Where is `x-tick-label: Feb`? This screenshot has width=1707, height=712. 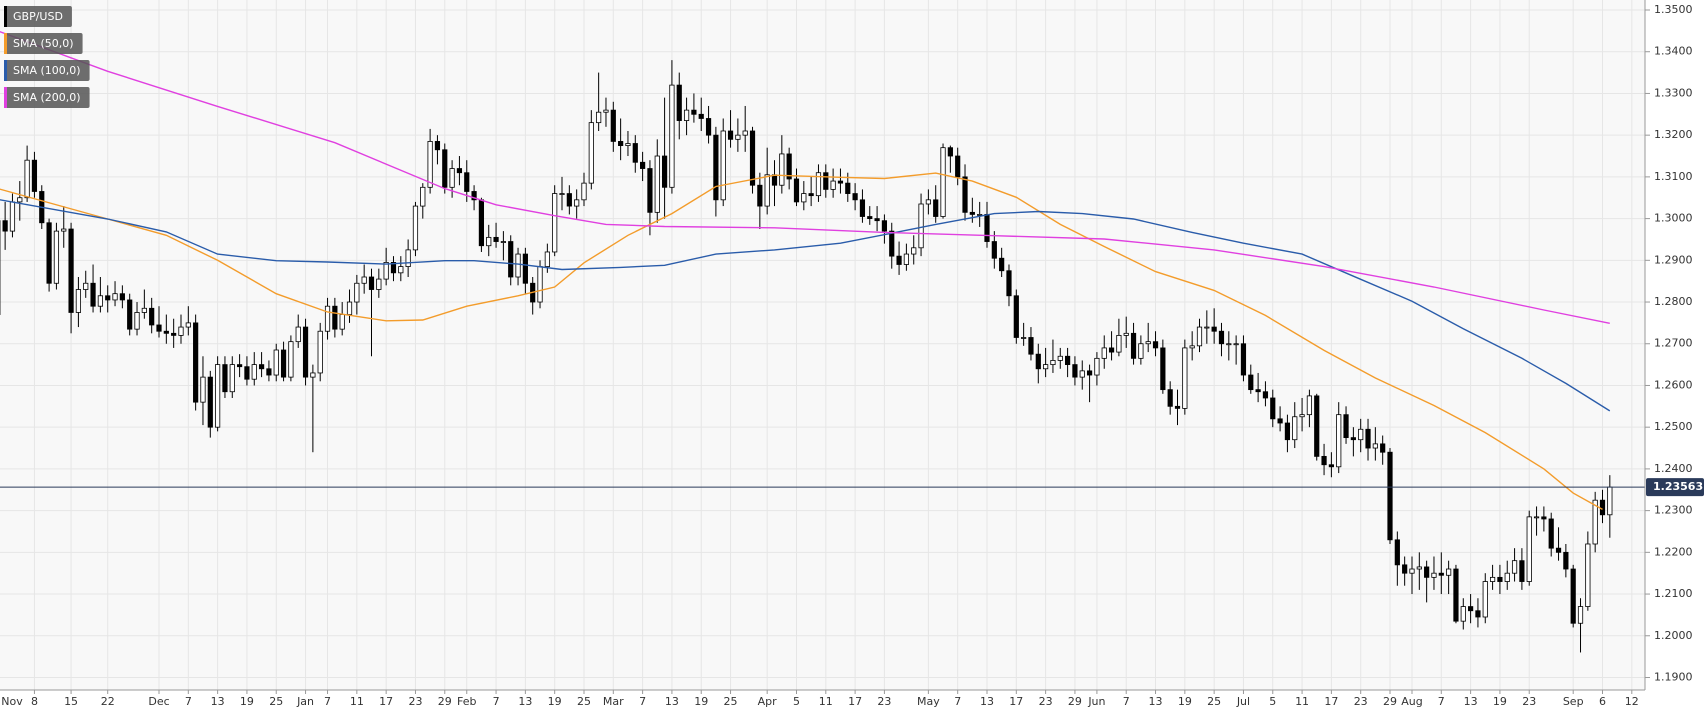
x-tick-label: Feb is located at coordinates (466, 701).